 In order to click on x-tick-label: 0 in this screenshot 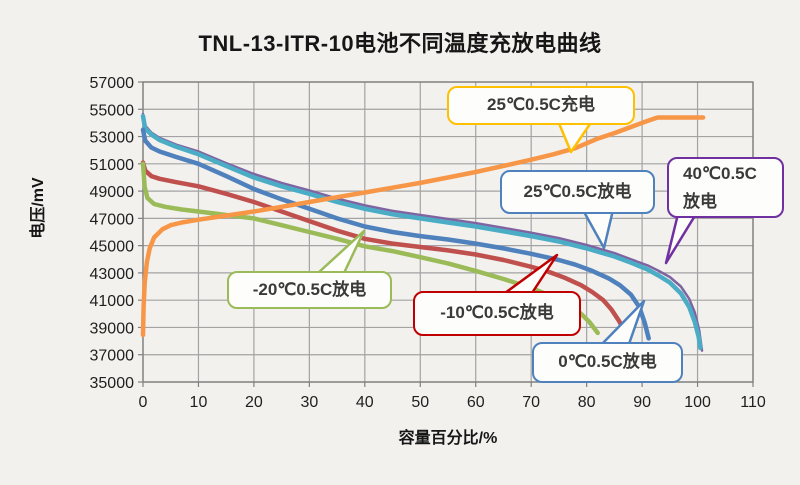, I will do `click(143, 402)`.